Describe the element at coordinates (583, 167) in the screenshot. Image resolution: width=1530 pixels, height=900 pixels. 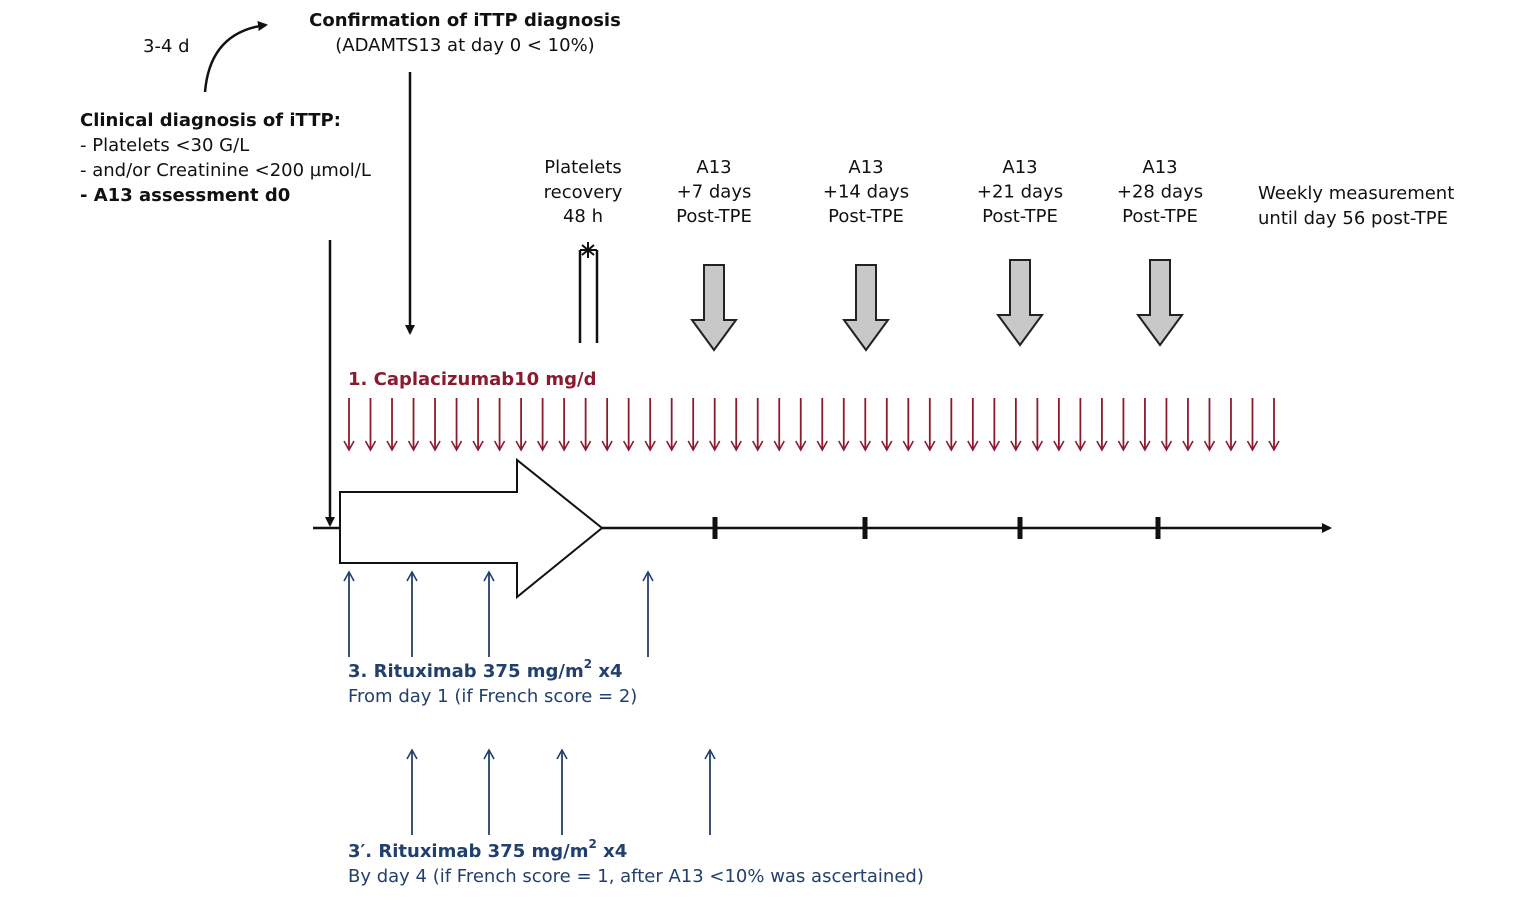
I see `recovery-label: Platelets` at that location.